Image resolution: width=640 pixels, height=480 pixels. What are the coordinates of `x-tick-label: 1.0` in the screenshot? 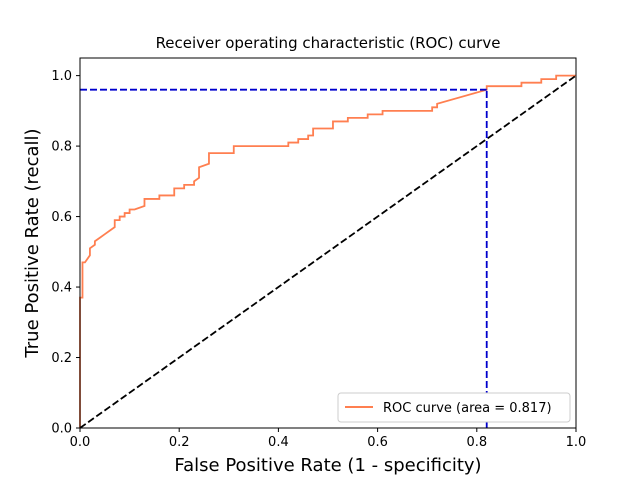 It's located at (576, 442).